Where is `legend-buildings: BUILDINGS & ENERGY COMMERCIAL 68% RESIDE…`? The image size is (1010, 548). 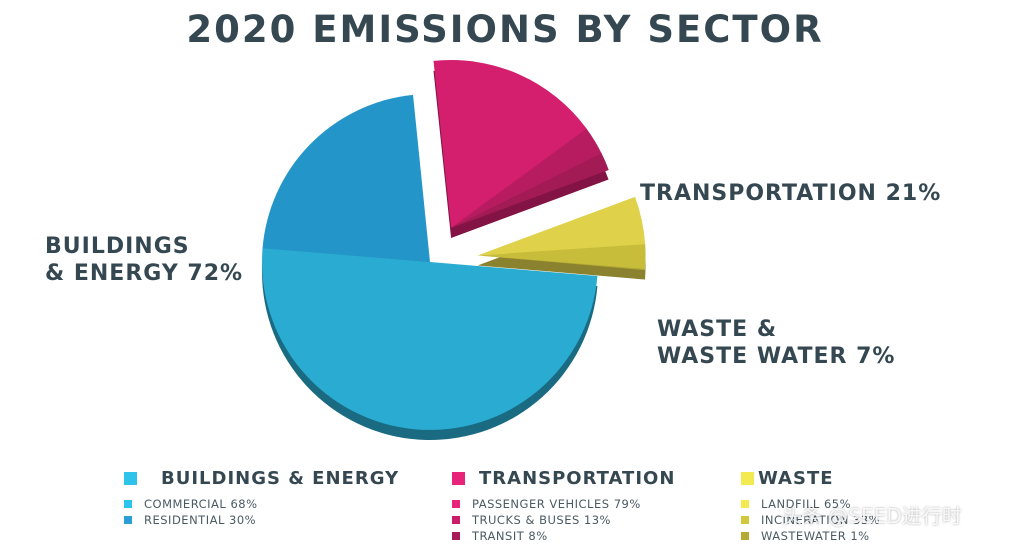 legend-buildings: BUILDINGS & ENERGY COMMERCIAL 68% RESIDE… is located at coordinates (261, 497).